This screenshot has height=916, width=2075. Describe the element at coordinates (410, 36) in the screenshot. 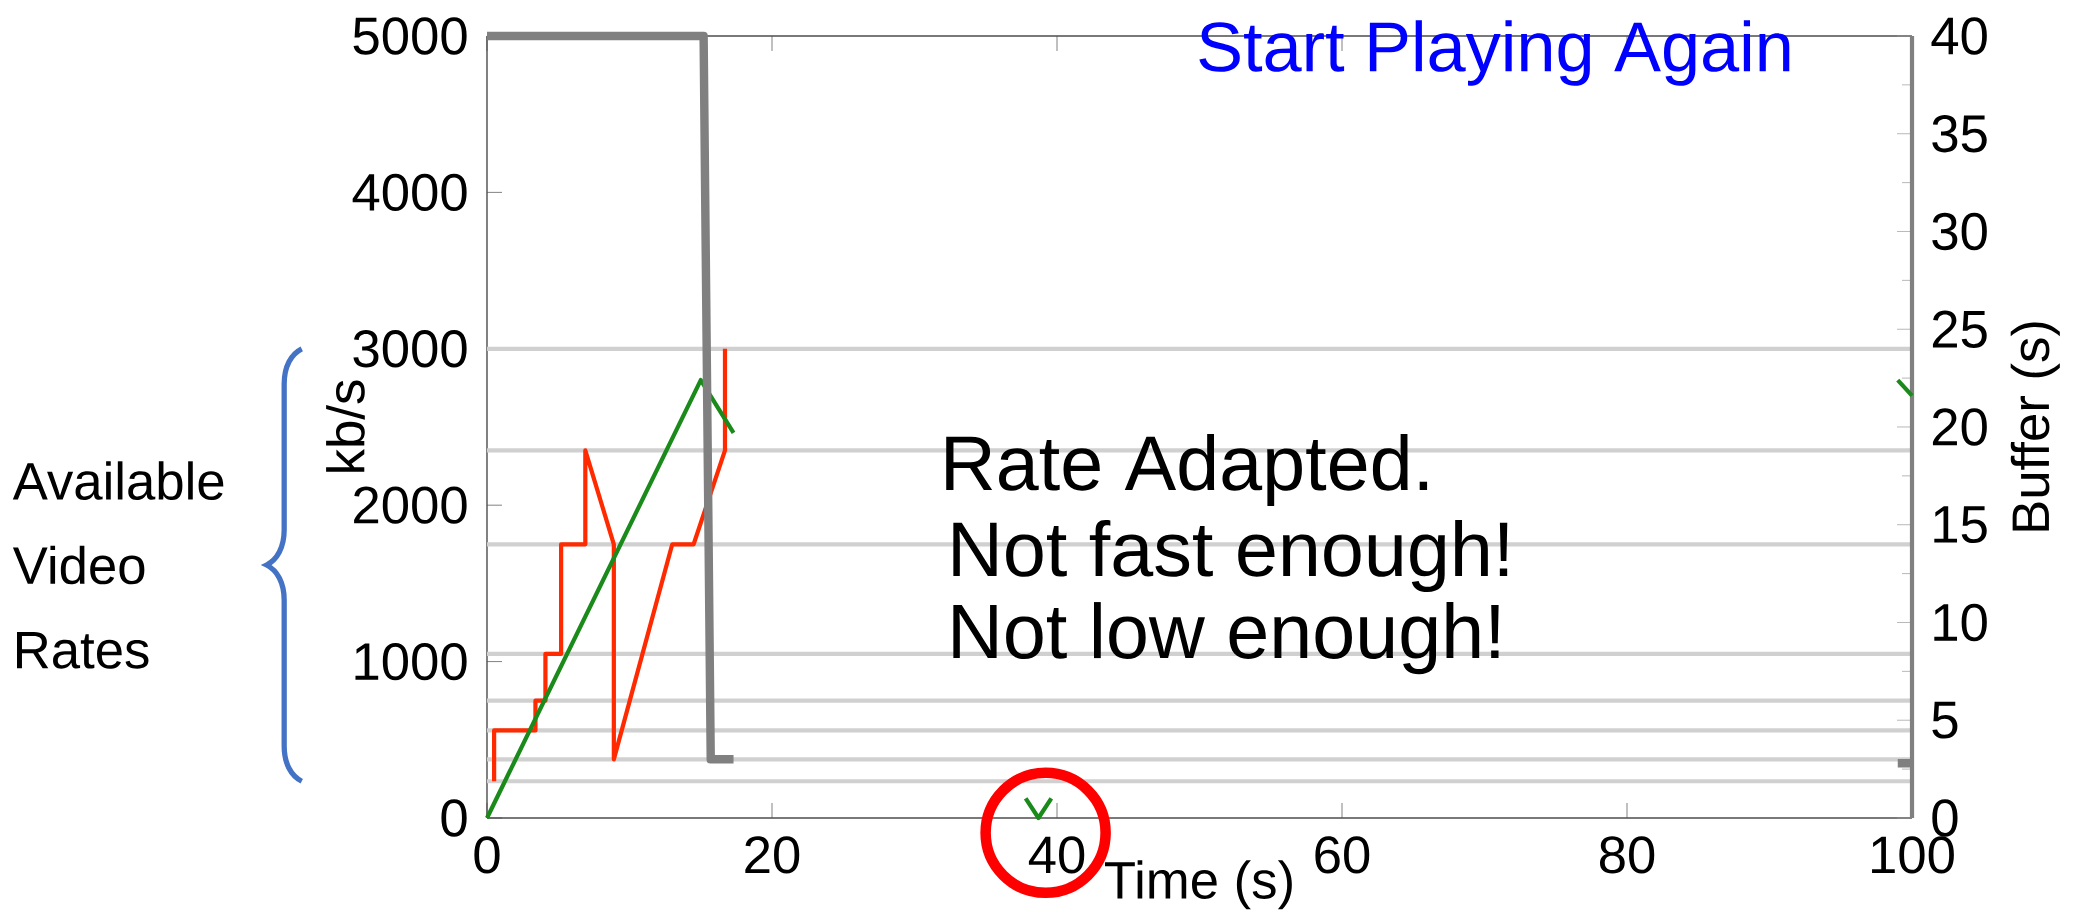

I see `y-tick-label: 5000` at that location.